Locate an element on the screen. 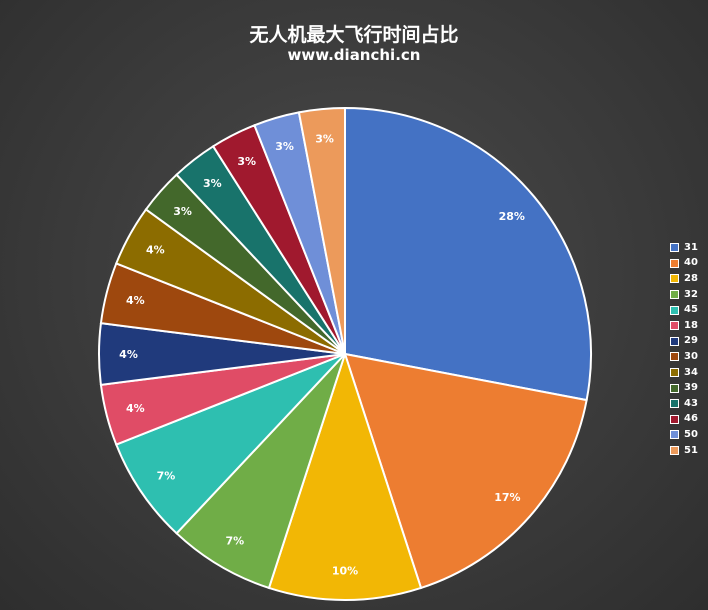 Image resolution: width=708 pixels, height=610 pixels. data-label-28: 10% is located at coordinates (345, 570).